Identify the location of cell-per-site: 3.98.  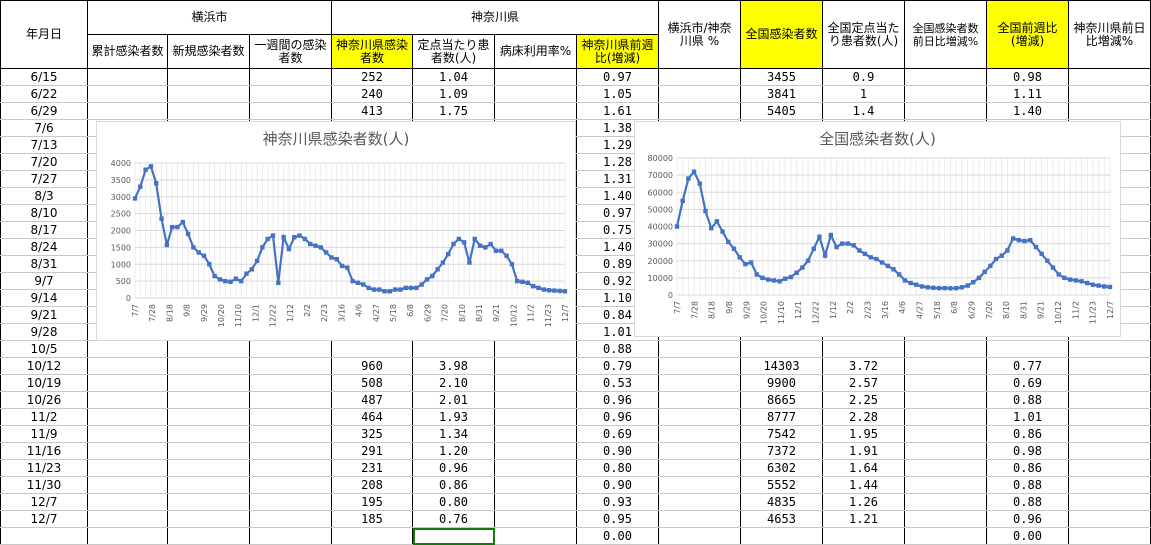
(453, 366).